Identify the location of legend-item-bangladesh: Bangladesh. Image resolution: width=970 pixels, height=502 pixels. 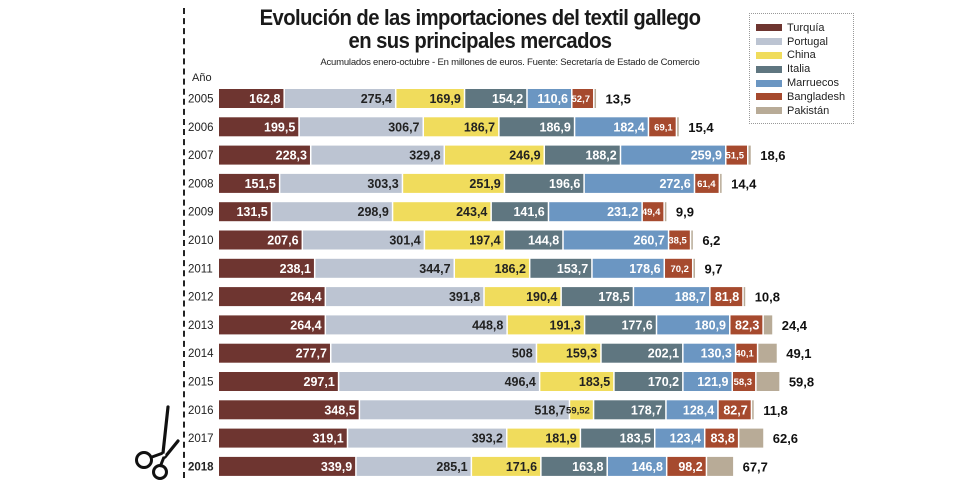
(804, 97).